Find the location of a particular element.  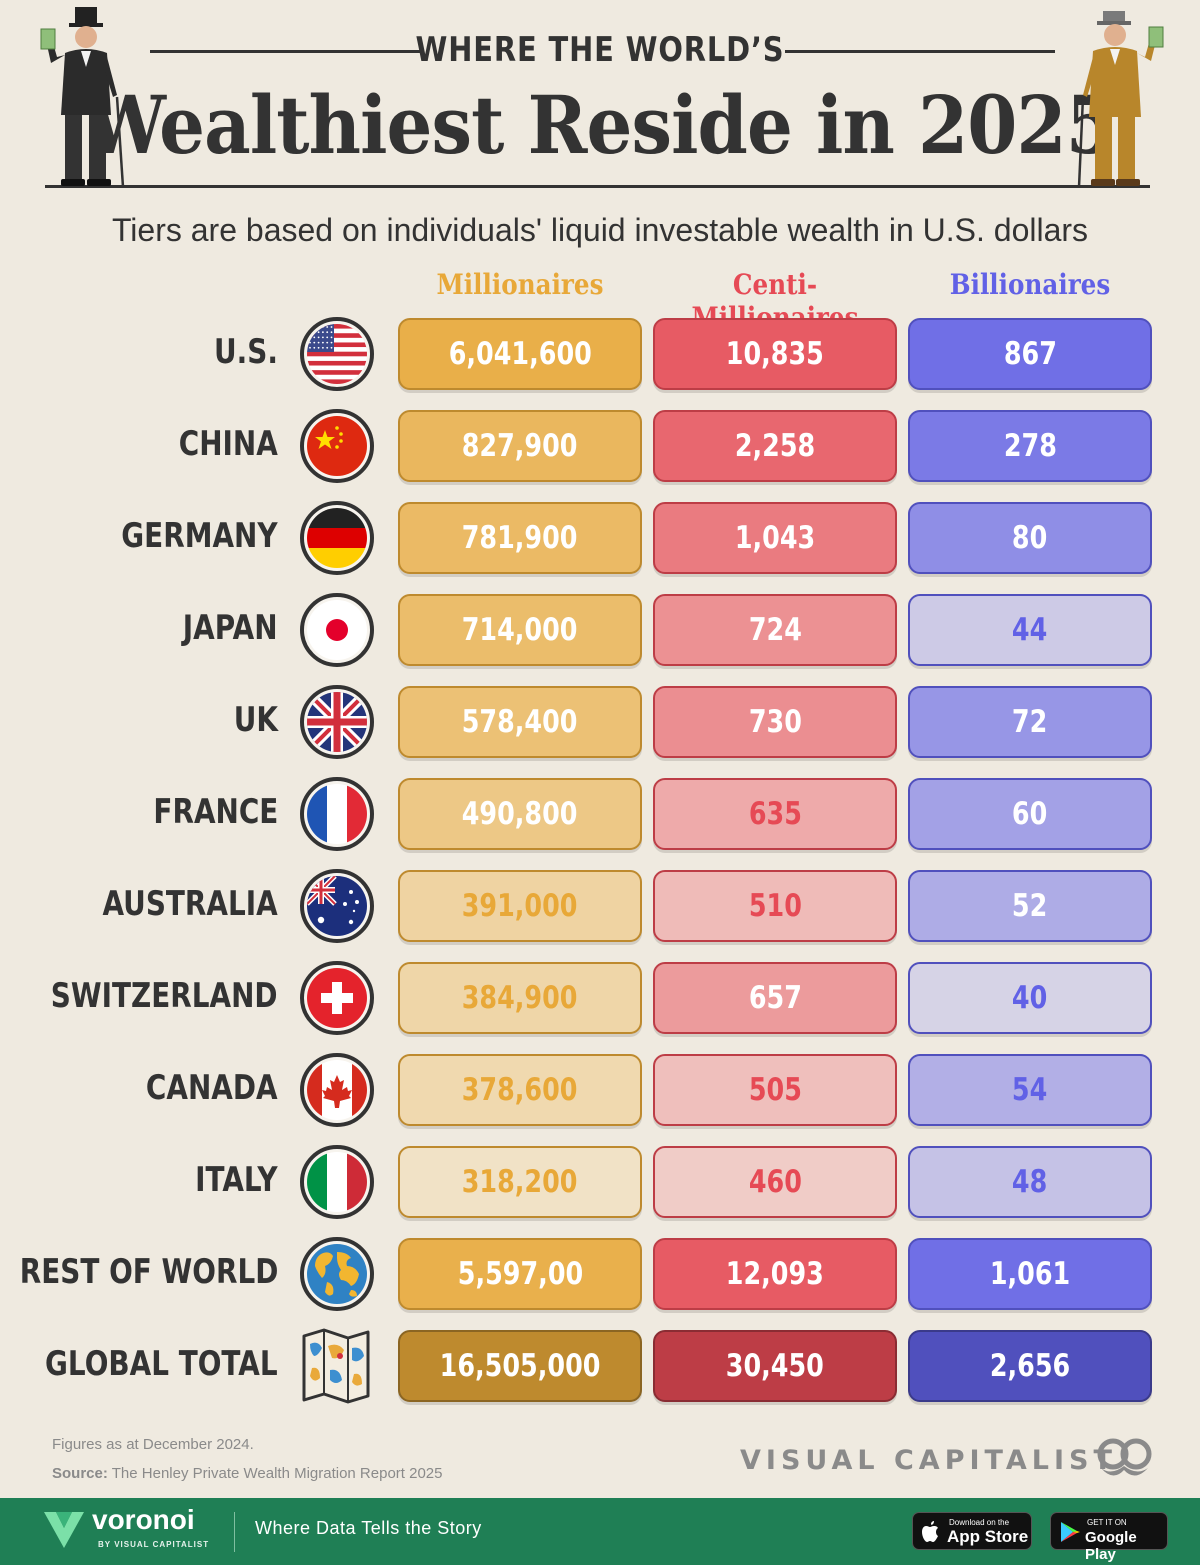

value-cell-centi: 505 is located at coordinates (775, 1090).